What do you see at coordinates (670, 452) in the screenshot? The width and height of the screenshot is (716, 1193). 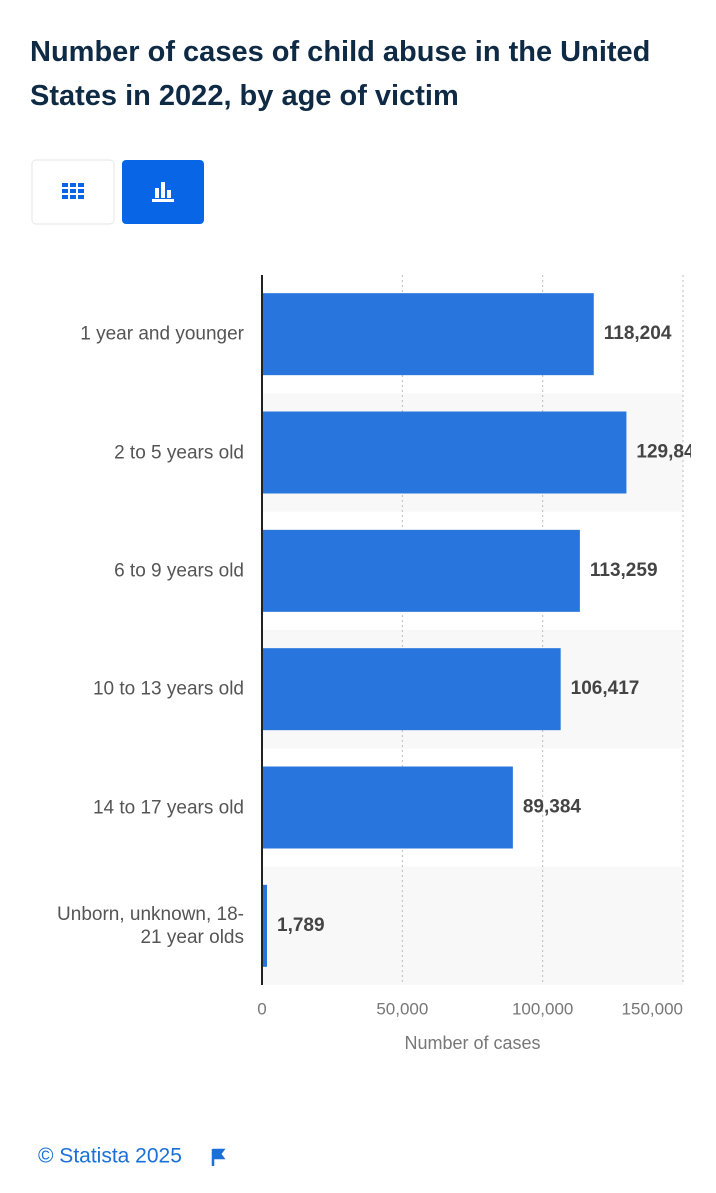 I see `value-label: 129,840` at bounding box center [670, 452].